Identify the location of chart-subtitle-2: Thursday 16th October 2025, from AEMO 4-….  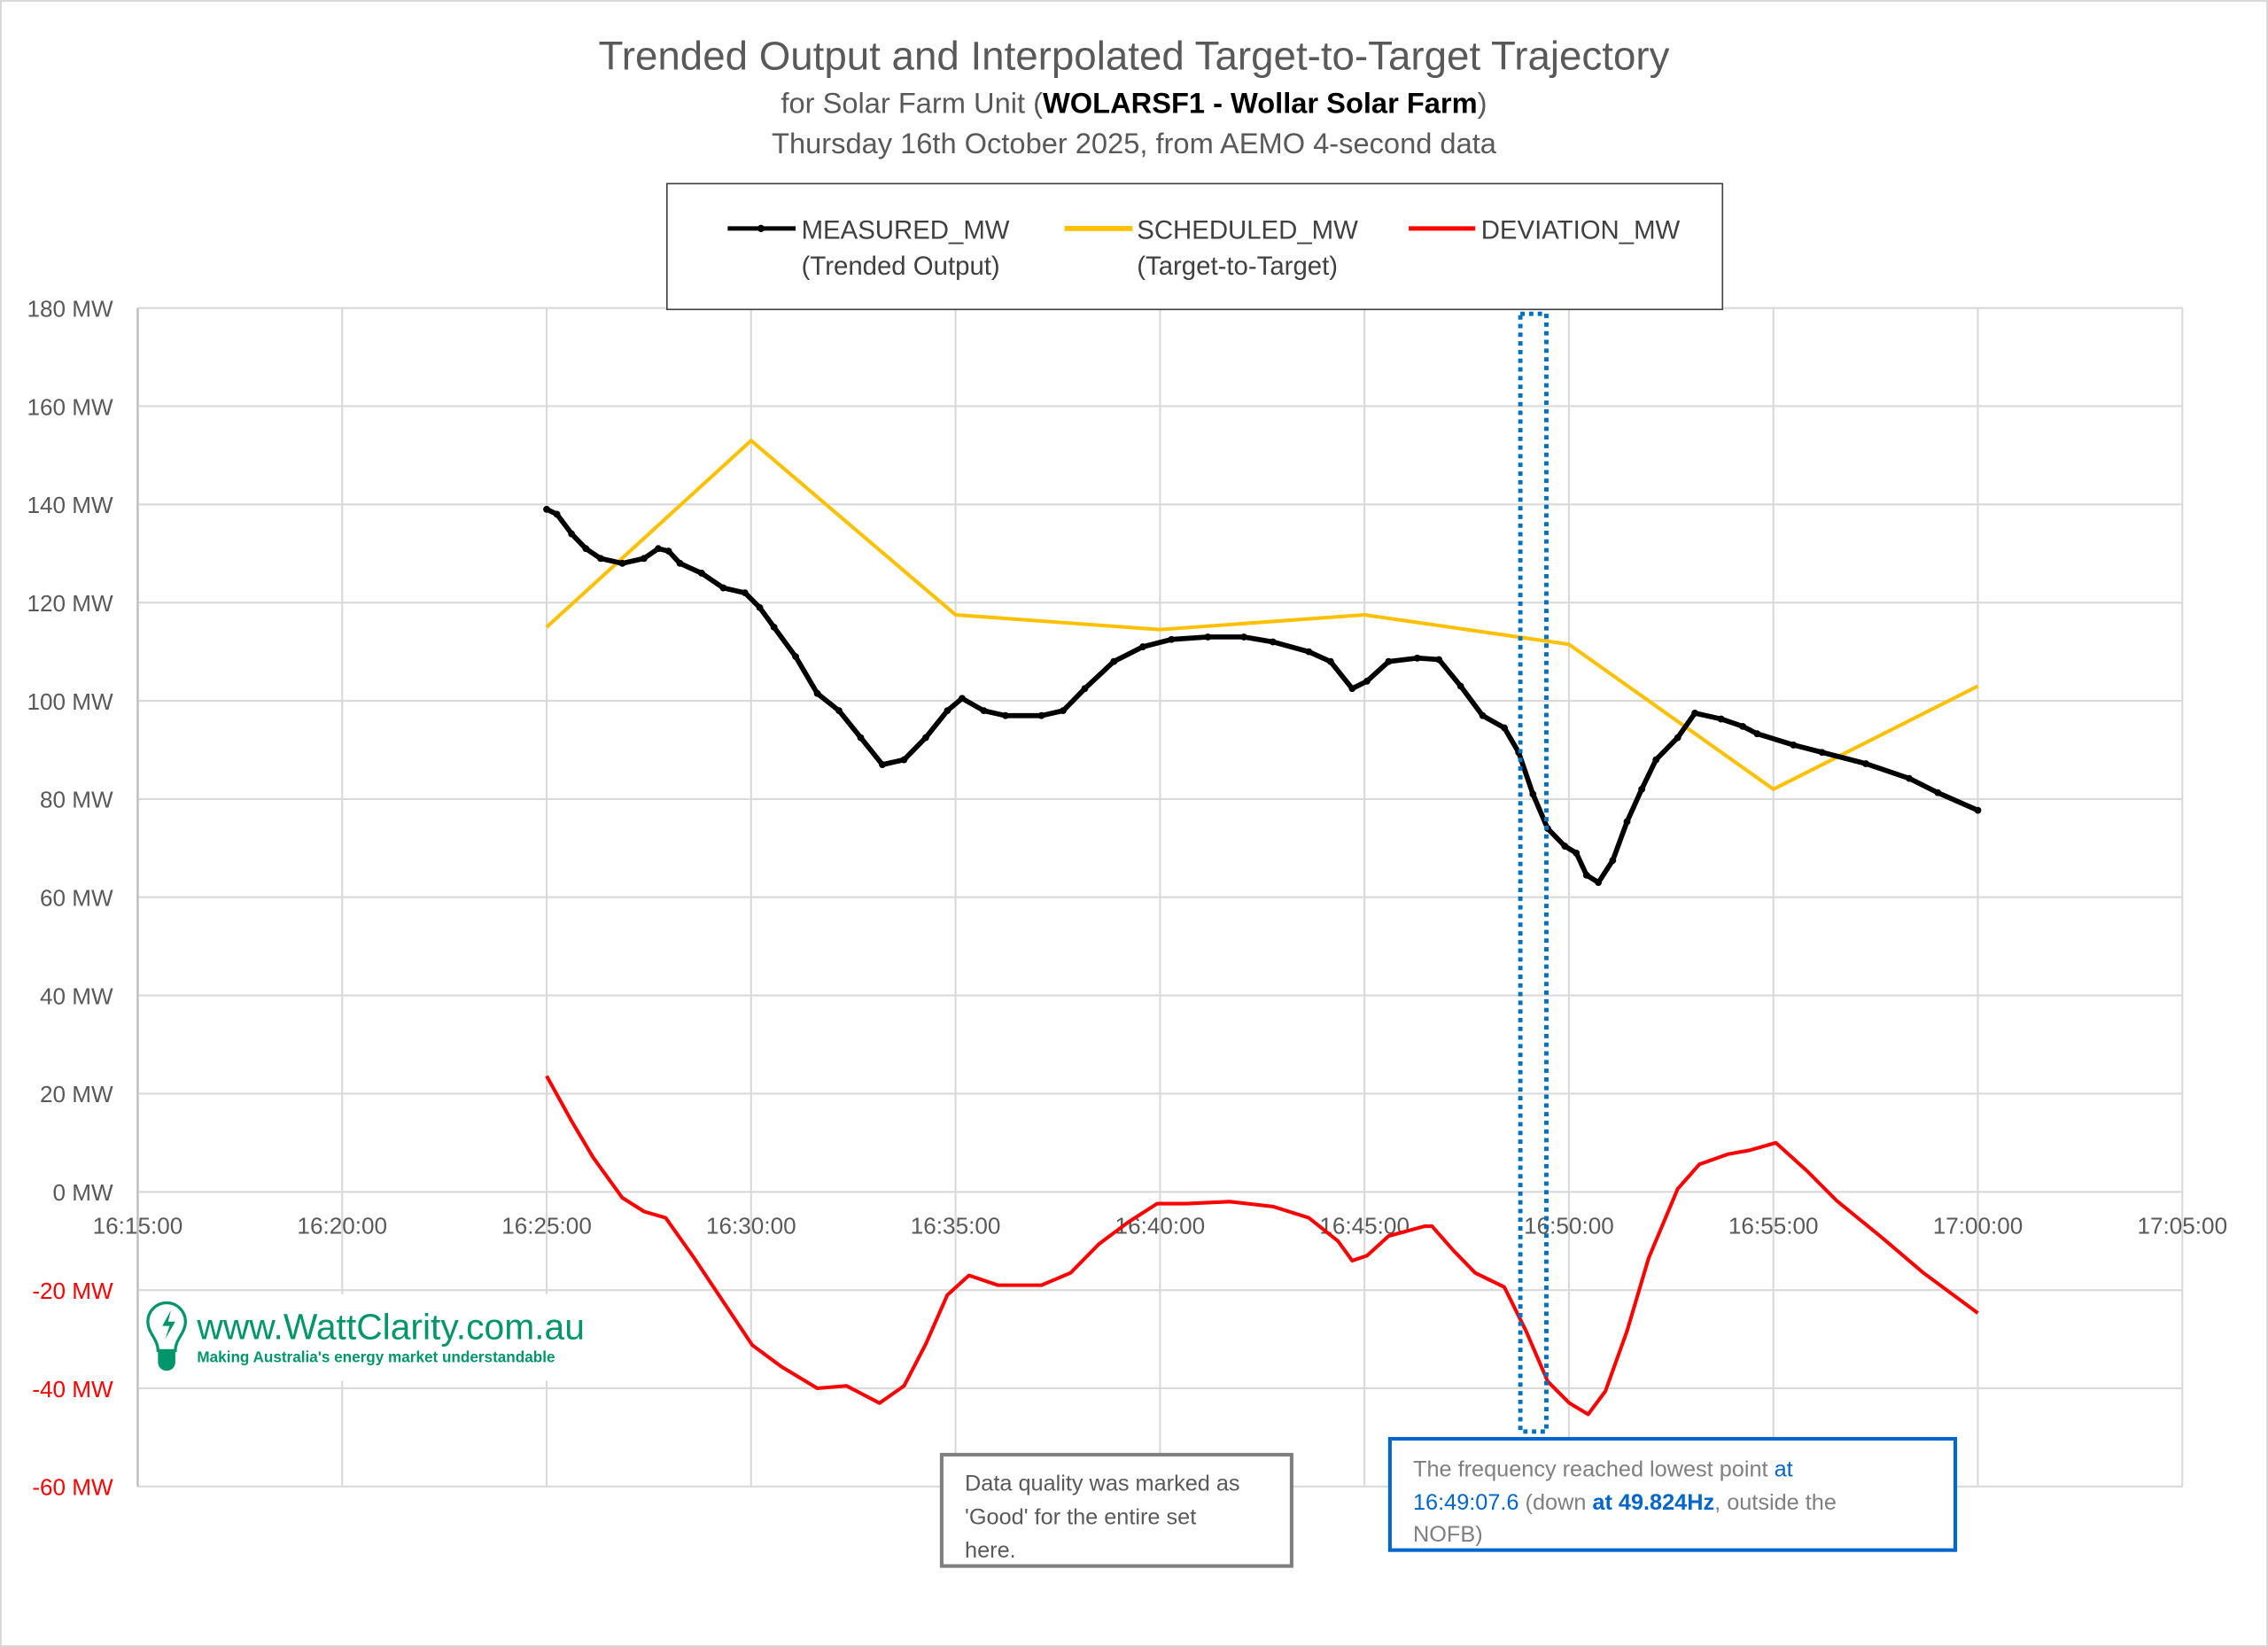
(1134, 143).